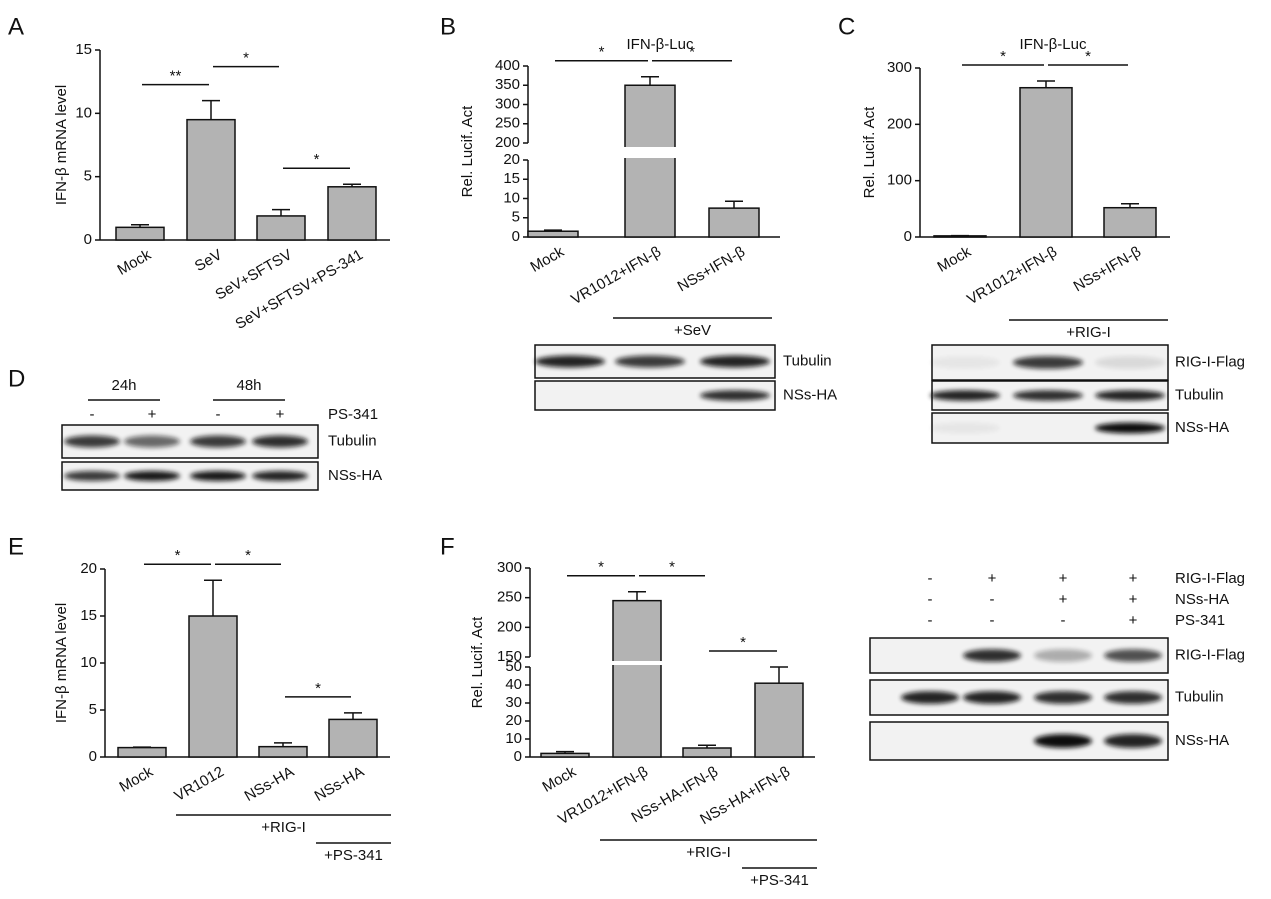  I want to click on blot-row-label: NSs-HA, so click(1202, 740).